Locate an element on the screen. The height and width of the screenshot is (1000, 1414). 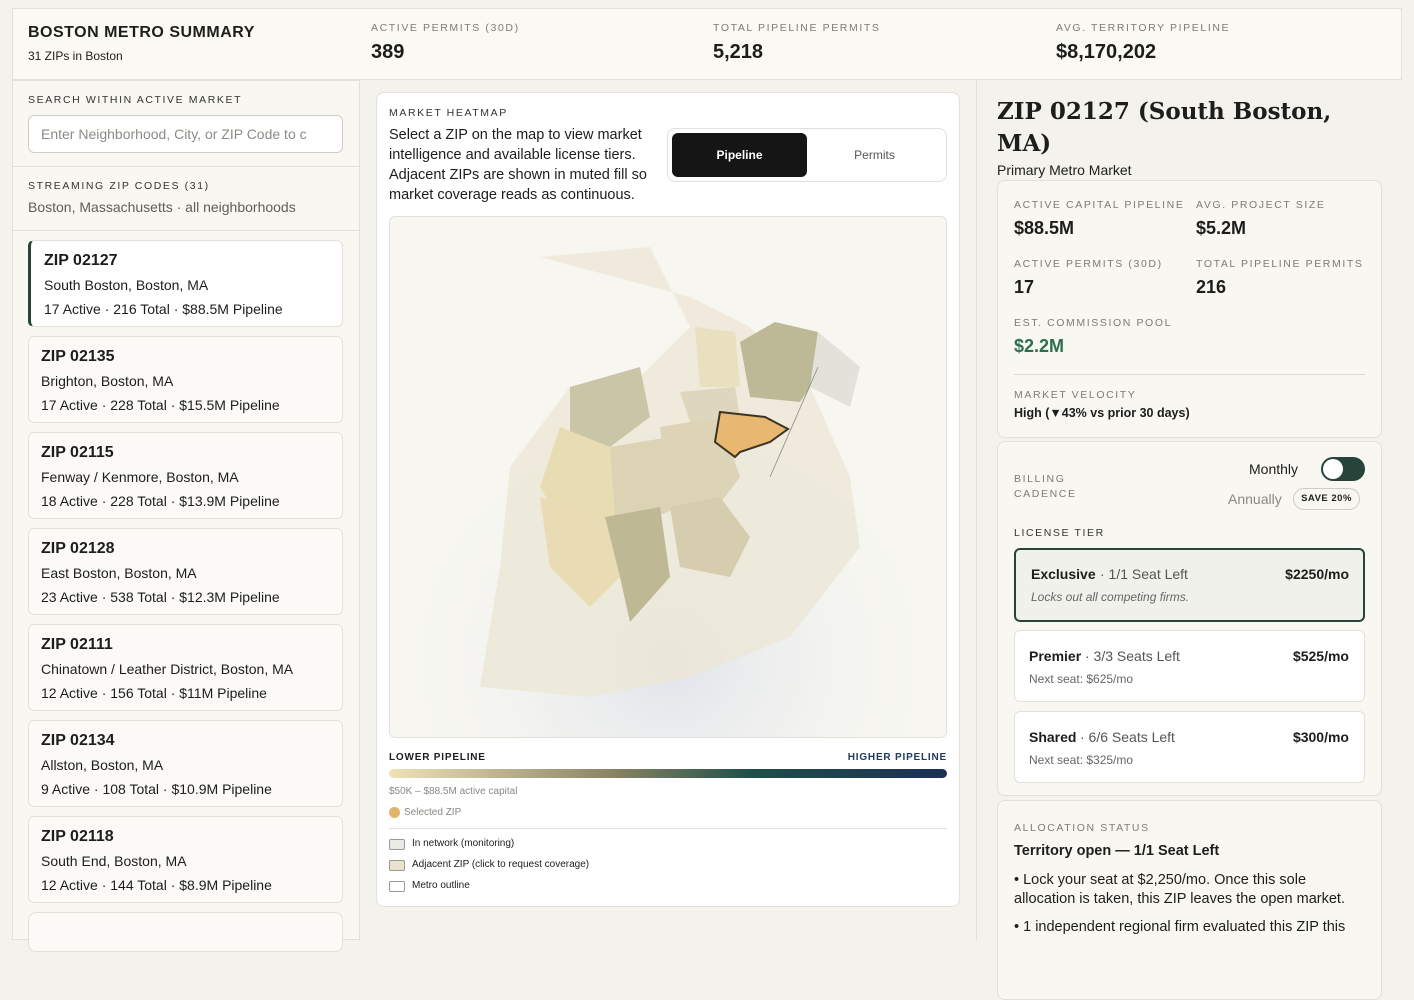
allocation-heading: Territory open — 1/1 Seat Left is located at coordinates (1117, 851).